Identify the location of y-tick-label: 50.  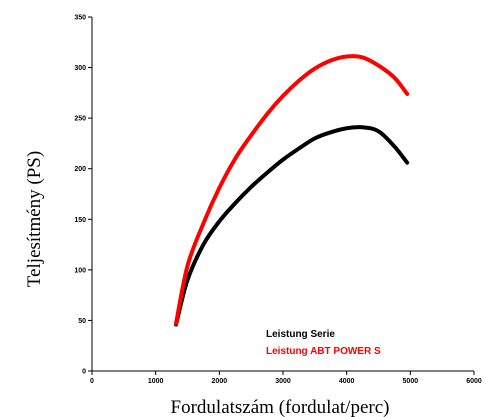
(82, 321).